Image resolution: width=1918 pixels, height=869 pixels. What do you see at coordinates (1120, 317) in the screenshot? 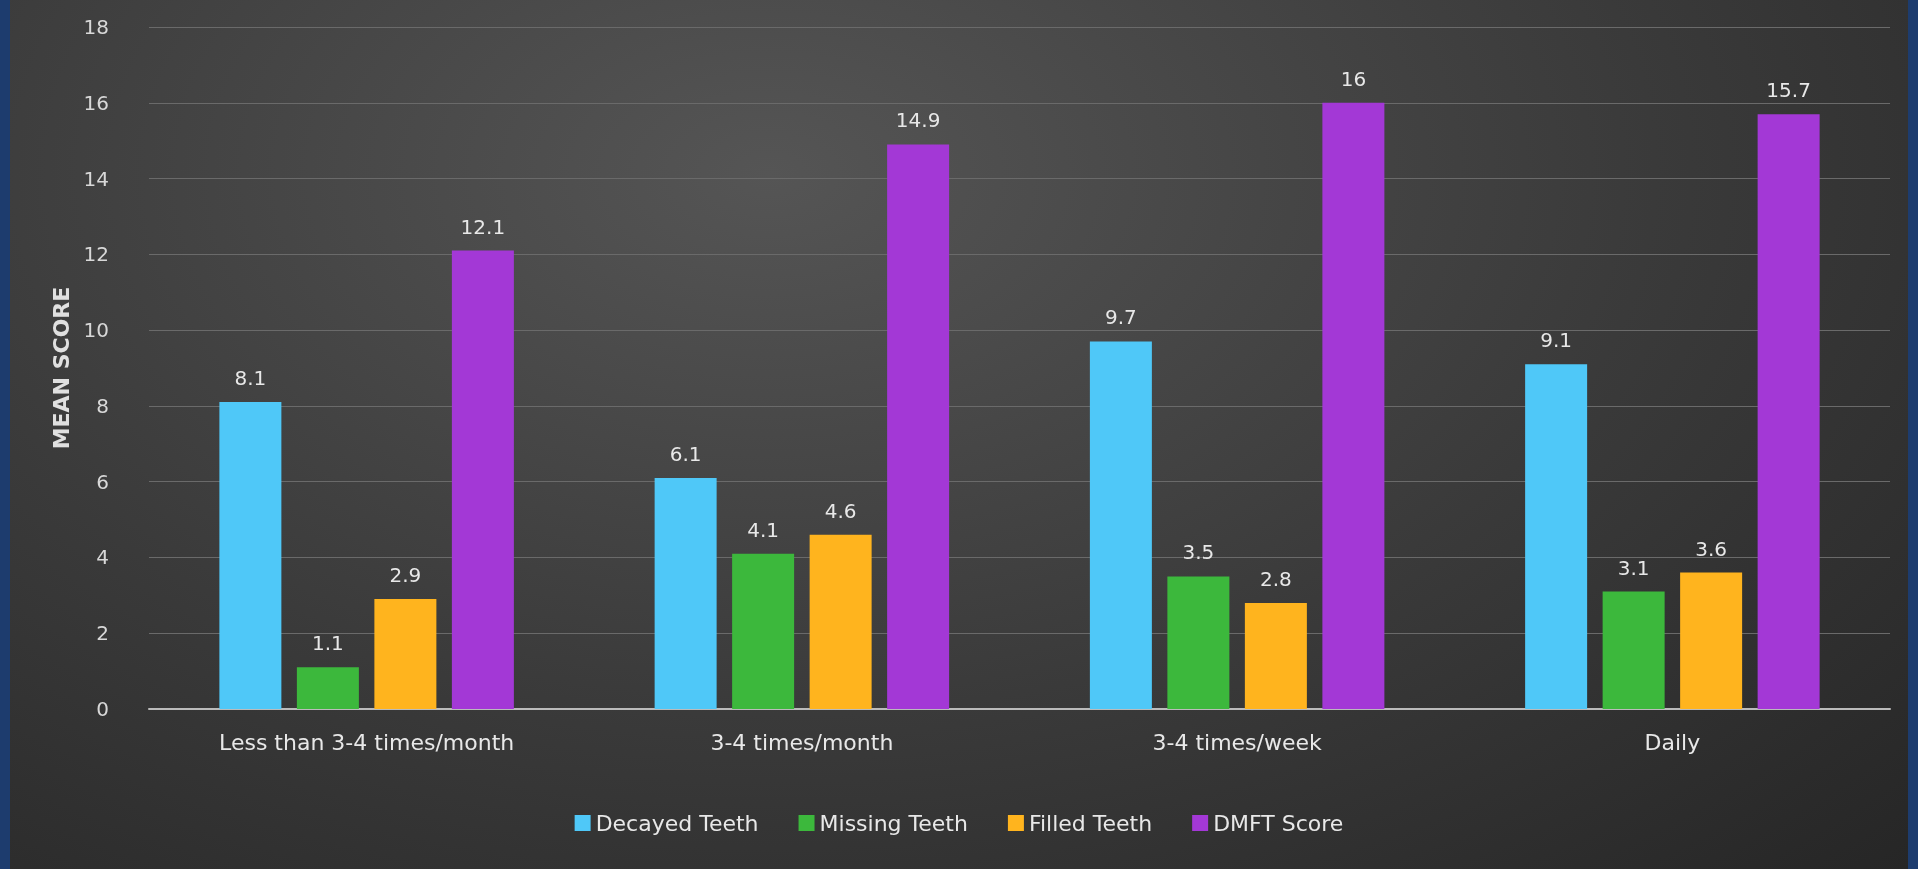
I see `data-label: 9.7` at bounding box center [1120, 317].